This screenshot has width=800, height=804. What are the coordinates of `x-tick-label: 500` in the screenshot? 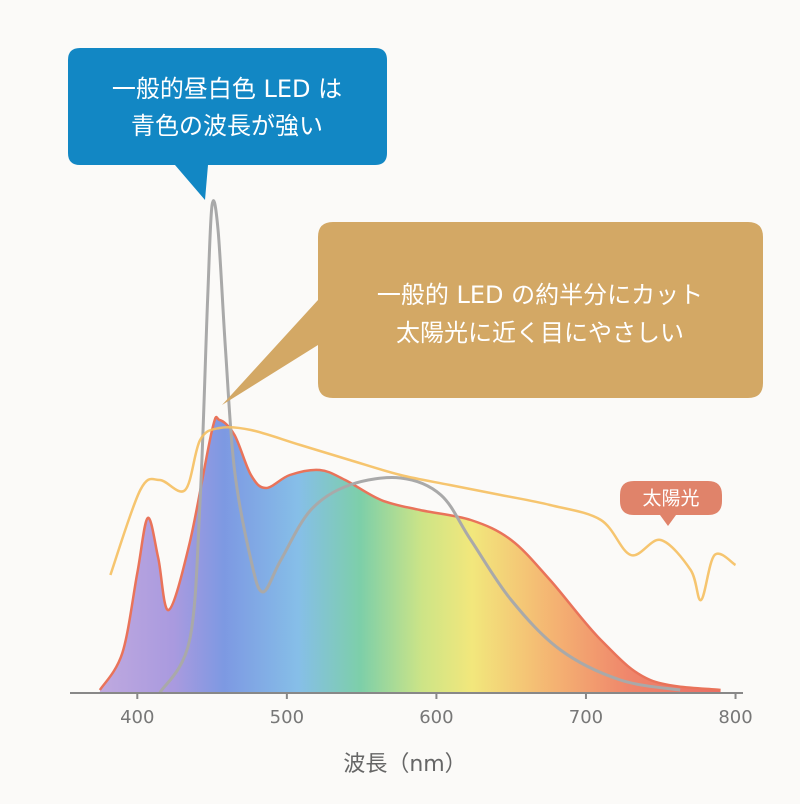 It's located at (287, 717).